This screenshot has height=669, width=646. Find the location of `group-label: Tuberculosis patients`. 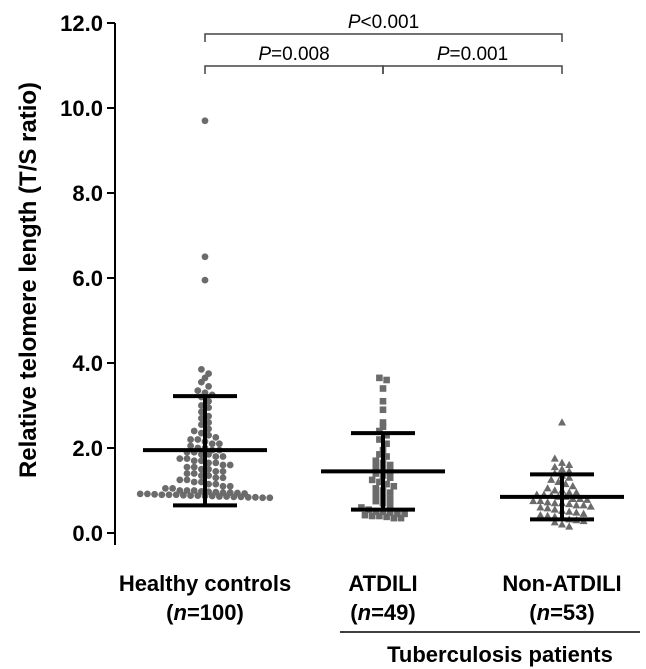

group-label: Tuberculosis patients is located at coordinates (500, 654).